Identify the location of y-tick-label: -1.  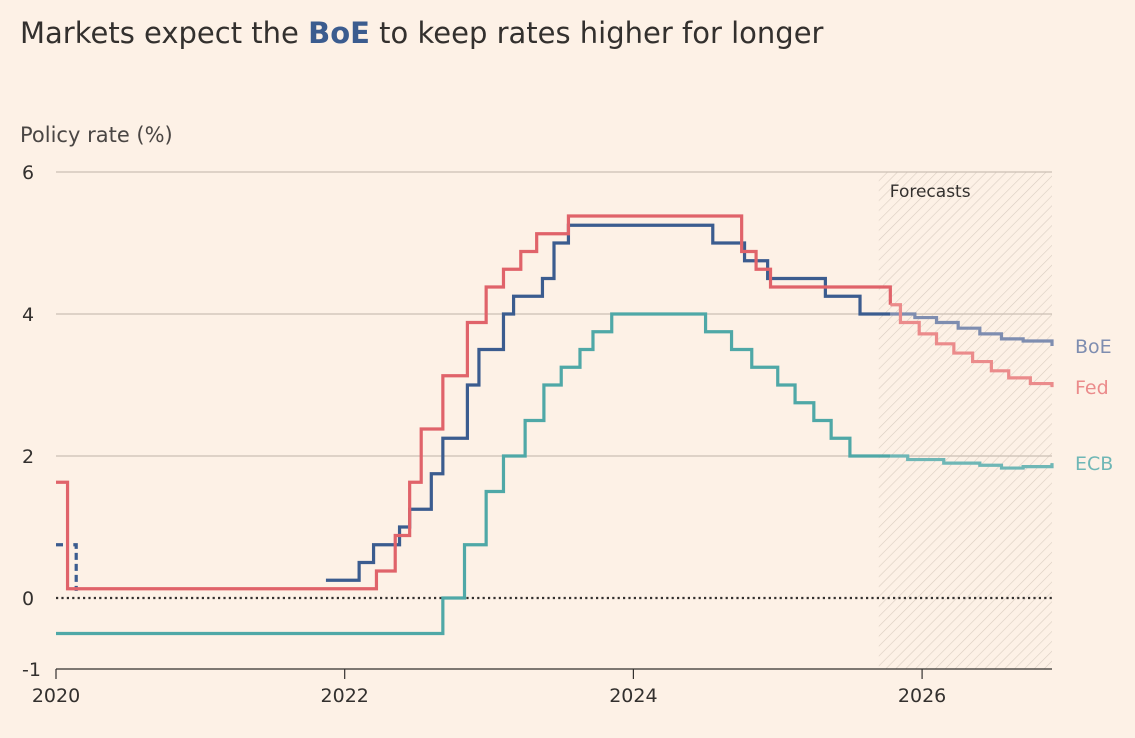
(31, 670).